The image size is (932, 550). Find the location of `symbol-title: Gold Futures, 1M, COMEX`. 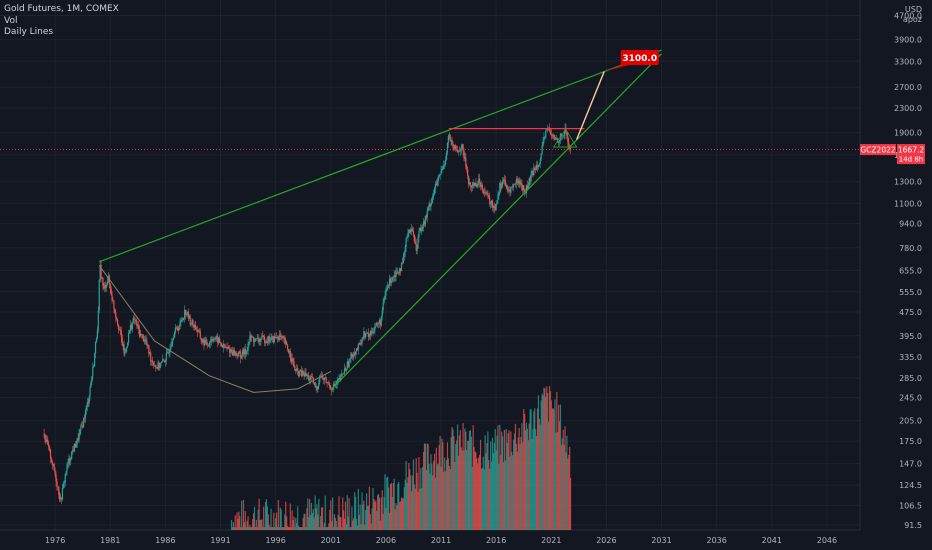

symbol-title: Gold Futures, 1M, COMEX is located at coordinates (61, 9).